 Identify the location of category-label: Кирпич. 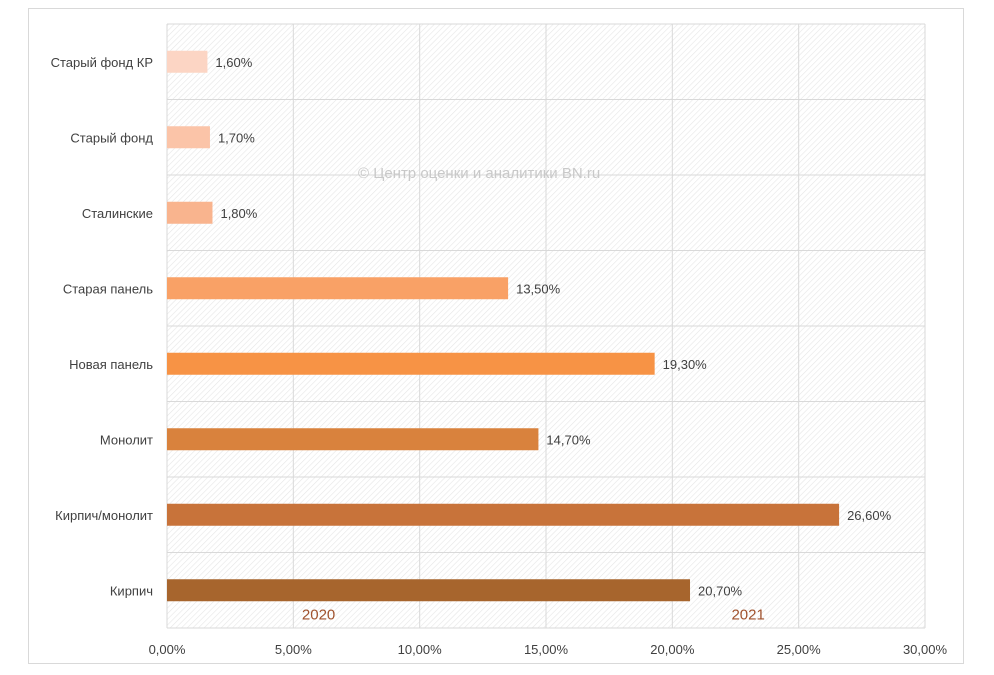
(131, 590).